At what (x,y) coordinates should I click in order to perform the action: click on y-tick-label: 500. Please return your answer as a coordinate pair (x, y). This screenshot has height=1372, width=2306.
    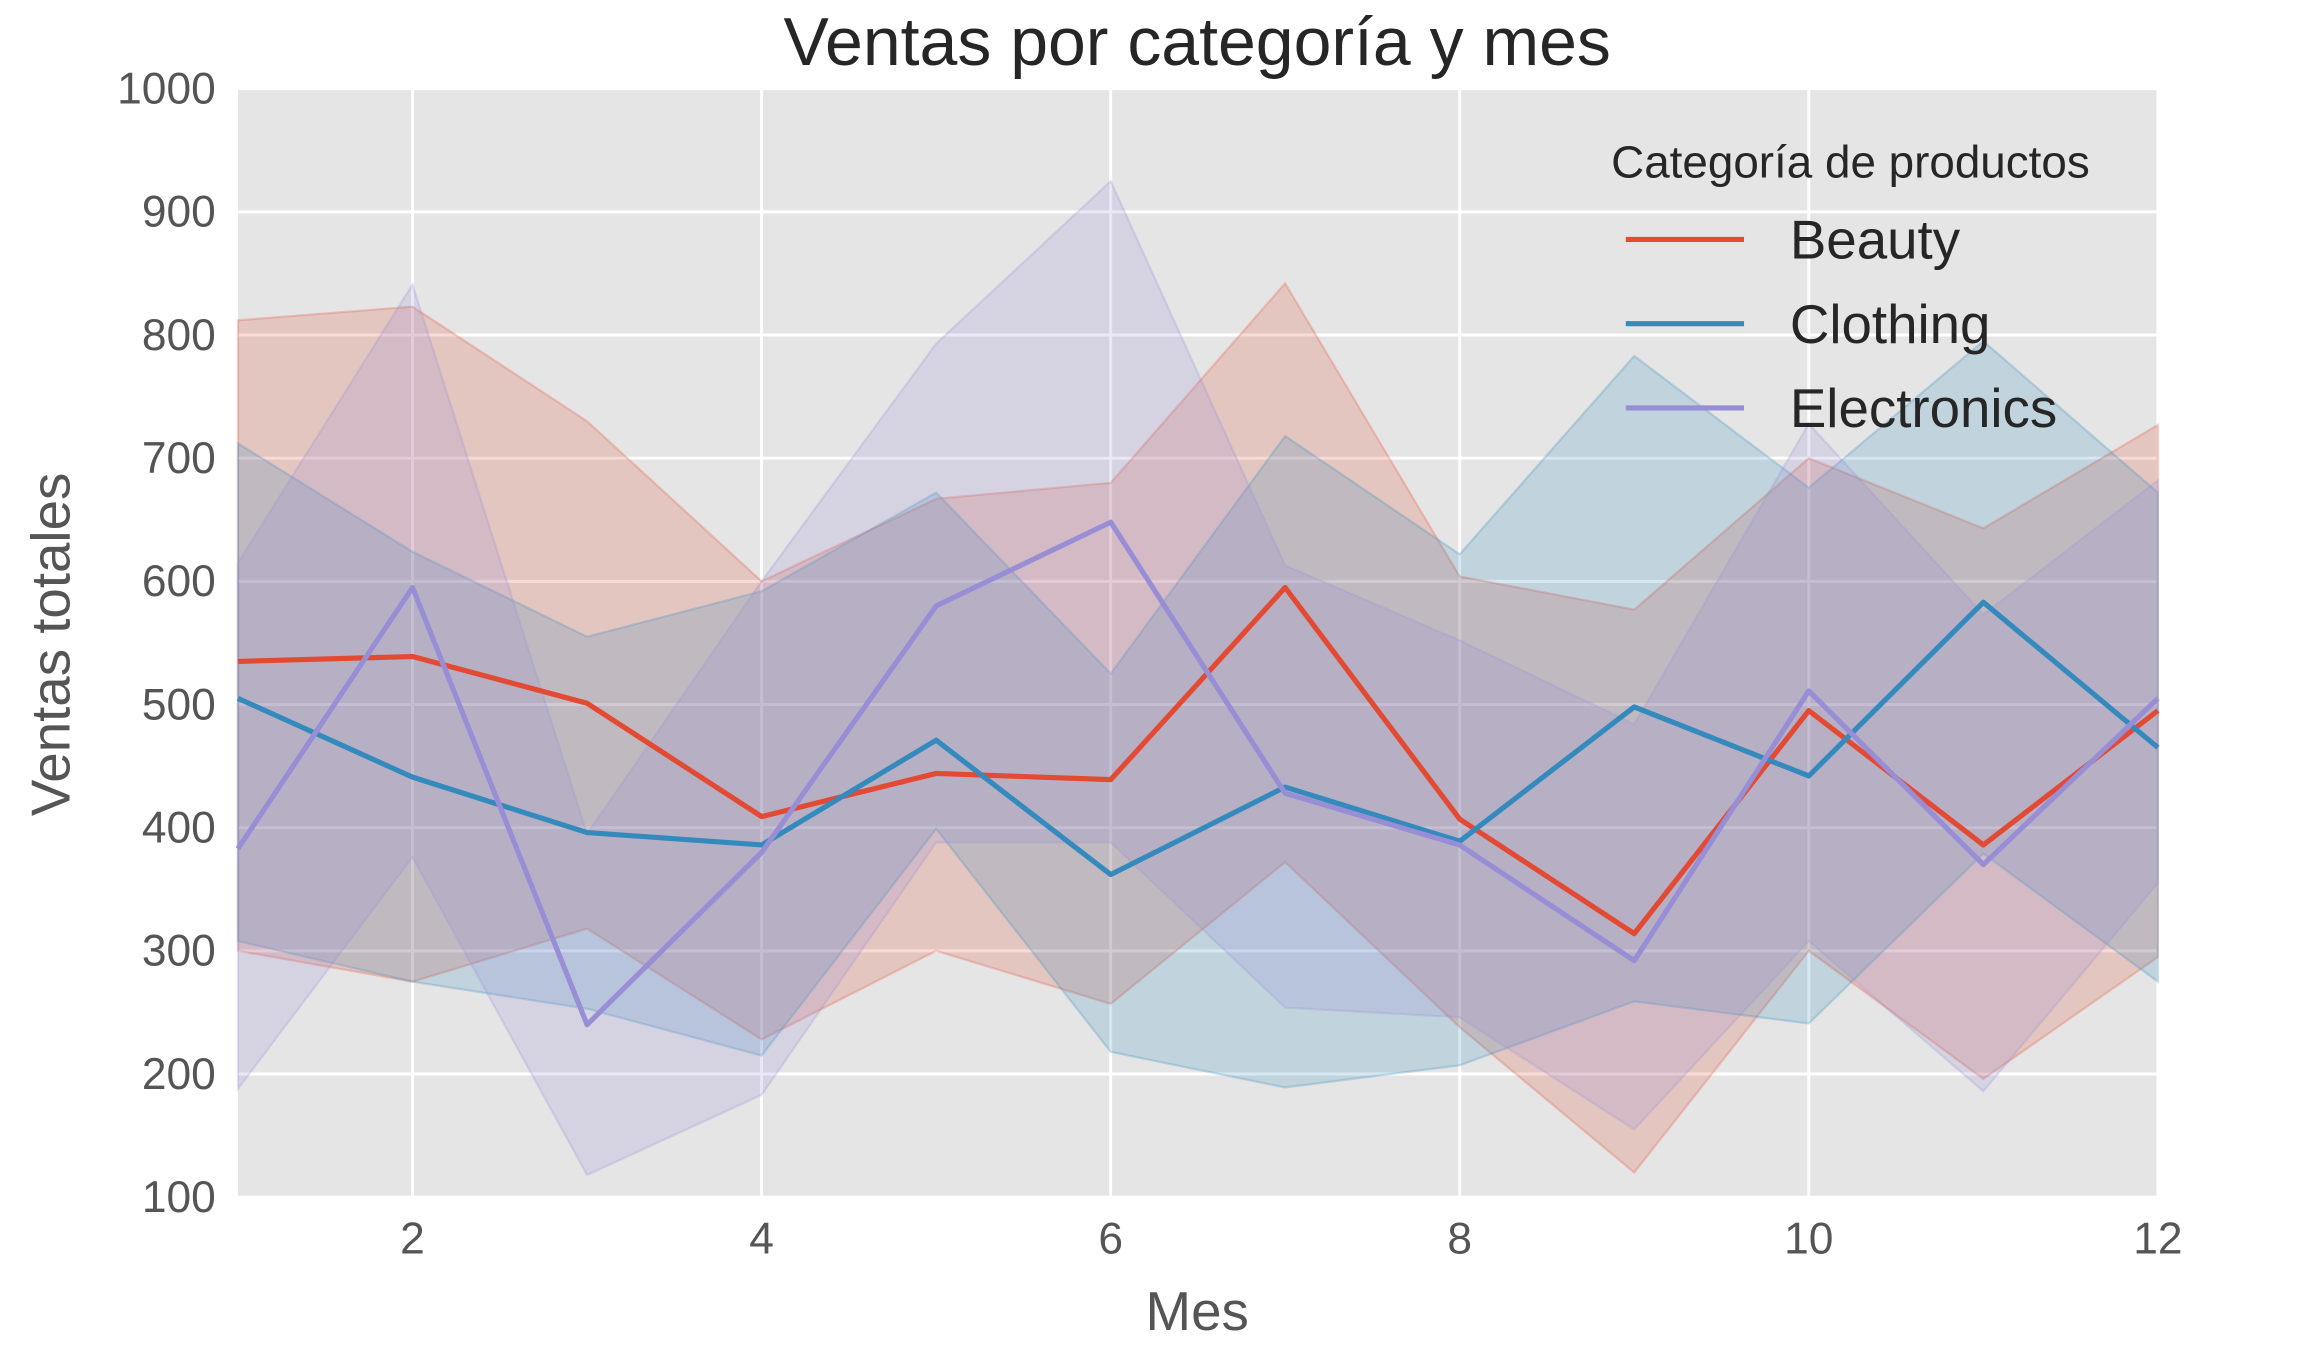
    Looking at the image, I should click on (179, 704).